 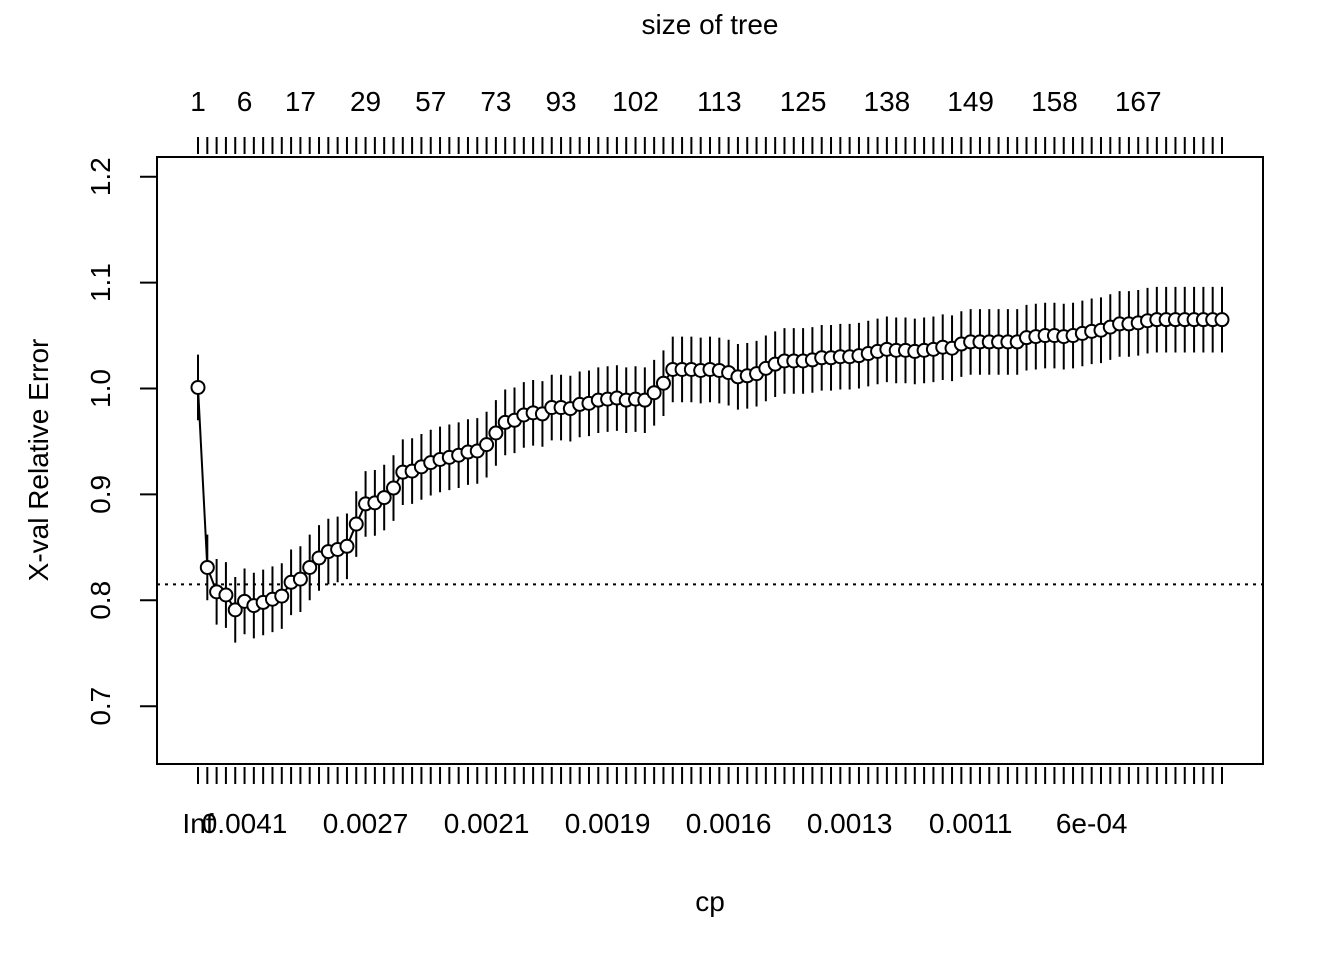 I want to click on x-tick-label: 6e-04, so click(x=1092, y=823).